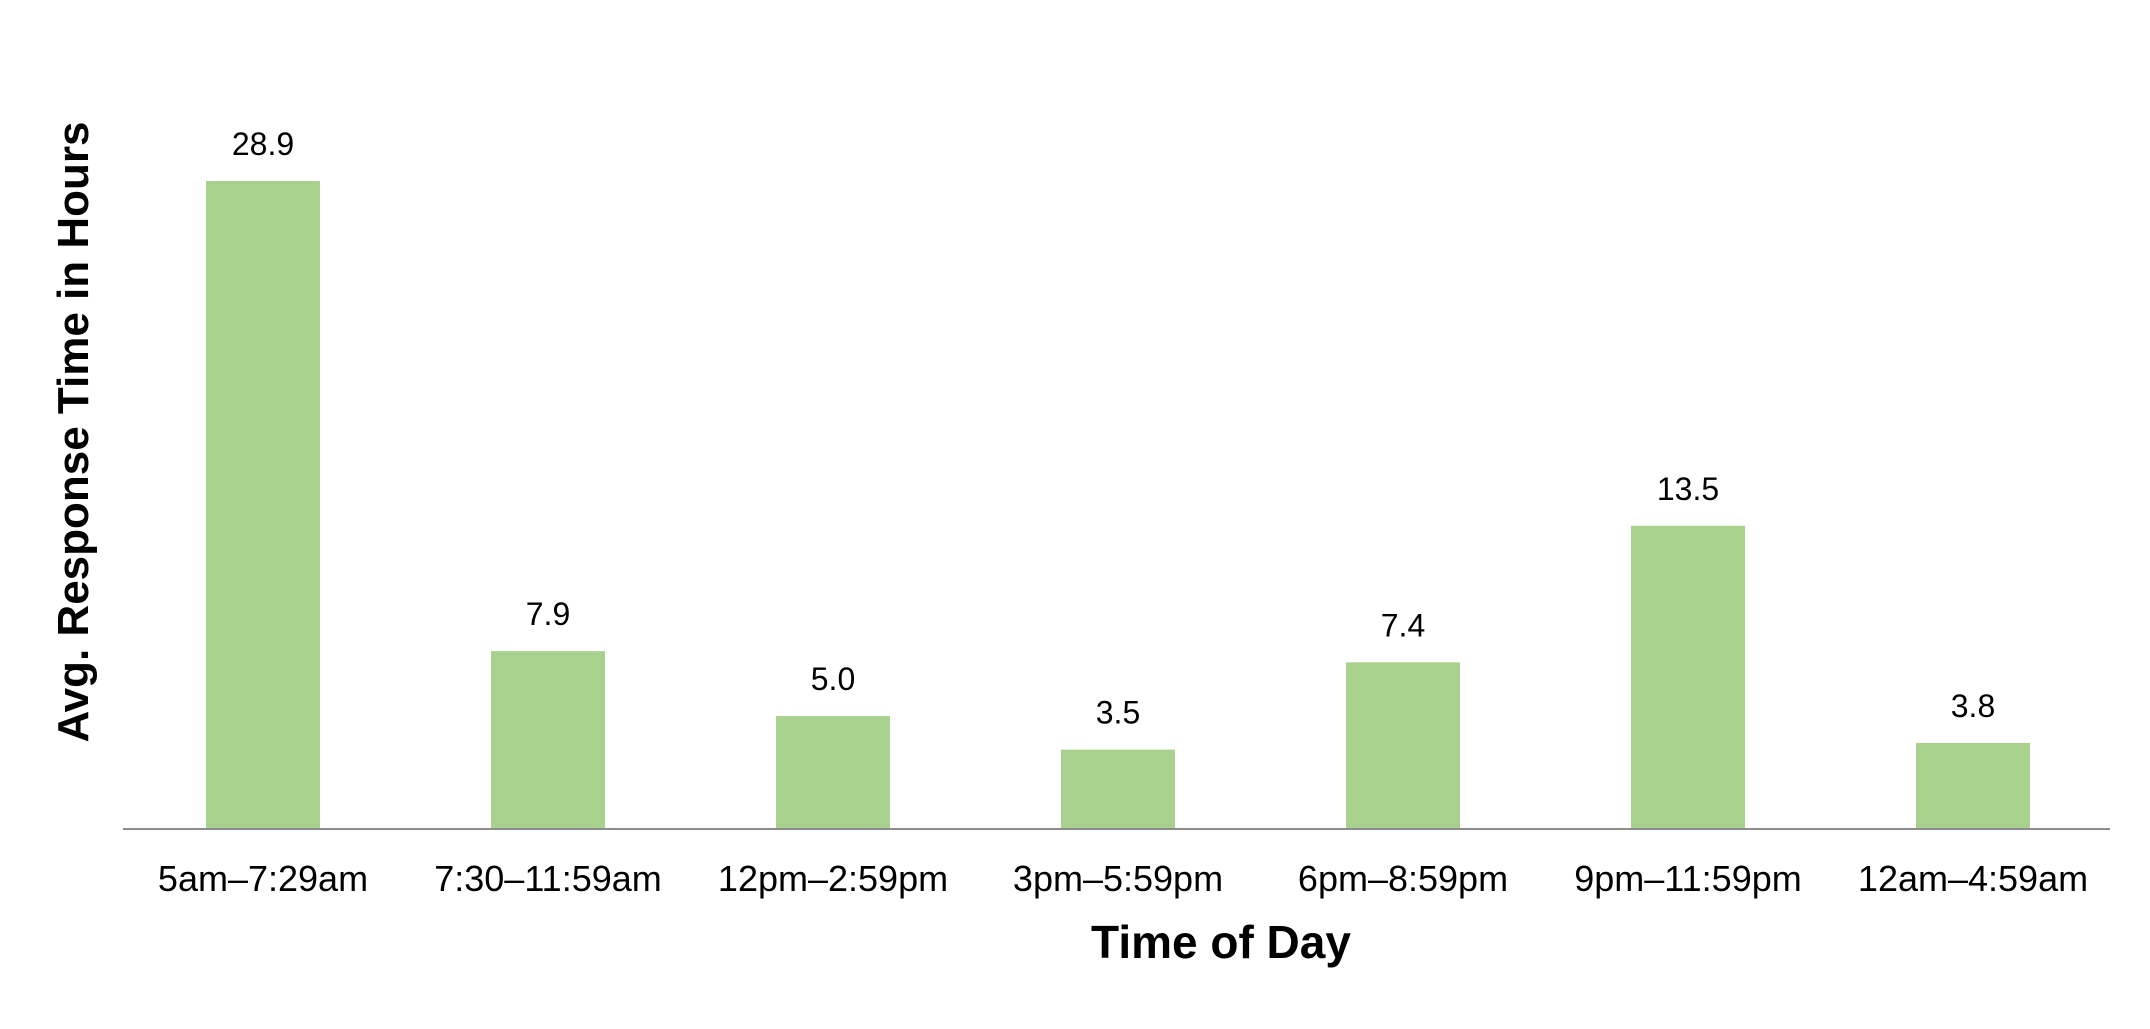 The height and width of the screenshot is (1029, 2150). What do you see at coordinates (1118, 878) in the screenshot?
I see `x-tick-label-3: 3pm–5:59pm` at bounding box center [1118, 878].